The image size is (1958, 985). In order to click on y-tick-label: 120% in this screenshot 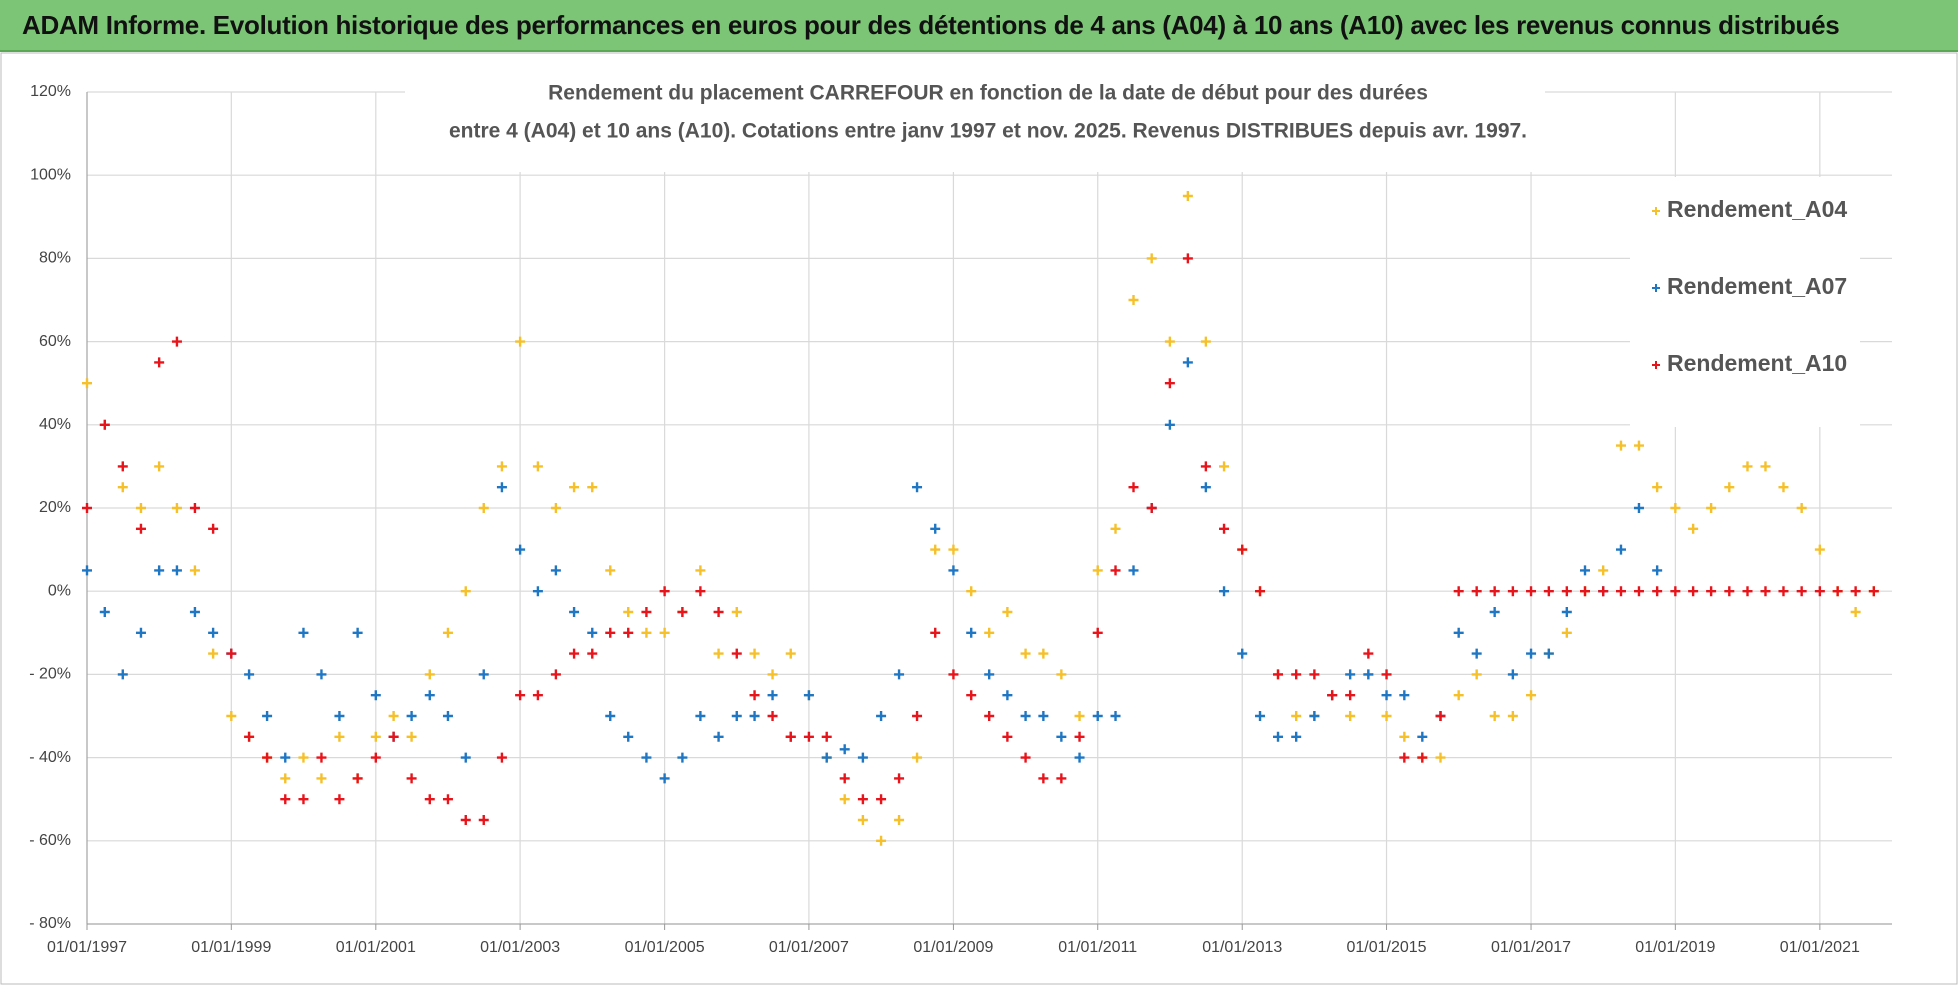, I will do `click(50, 91)`.